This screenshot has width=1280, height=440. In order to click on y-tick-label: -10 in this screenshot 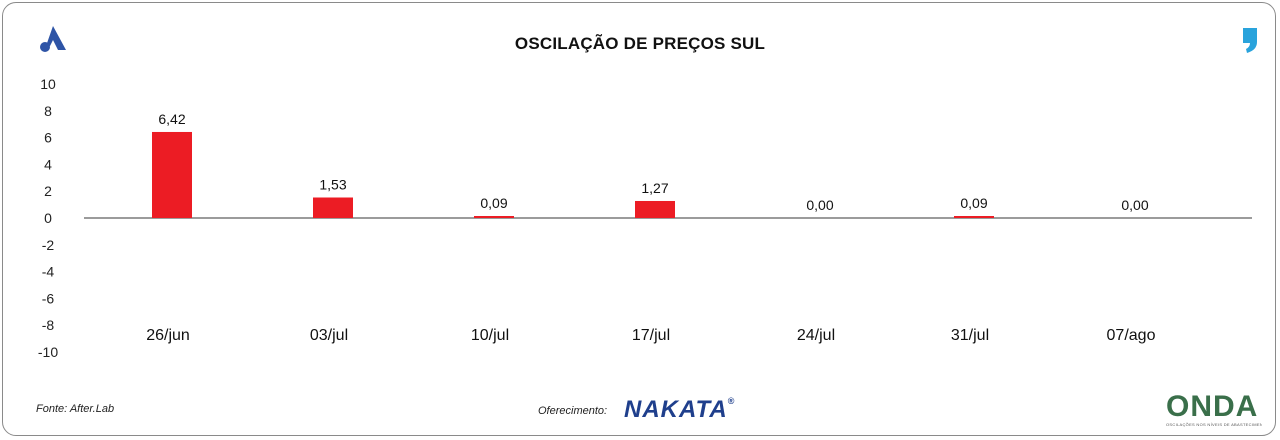, I will do `click(48, 352)`.